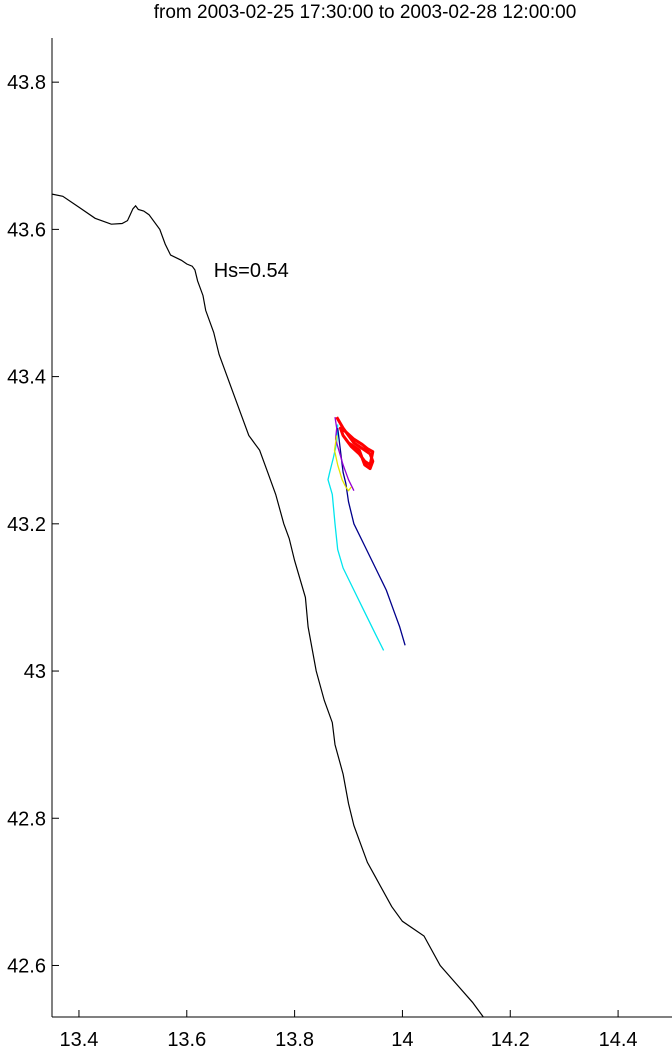  Describe the element at coordinates (251, 271) in the screenshot. I see `wave-height-annotation: Hs=0.54` at that location.